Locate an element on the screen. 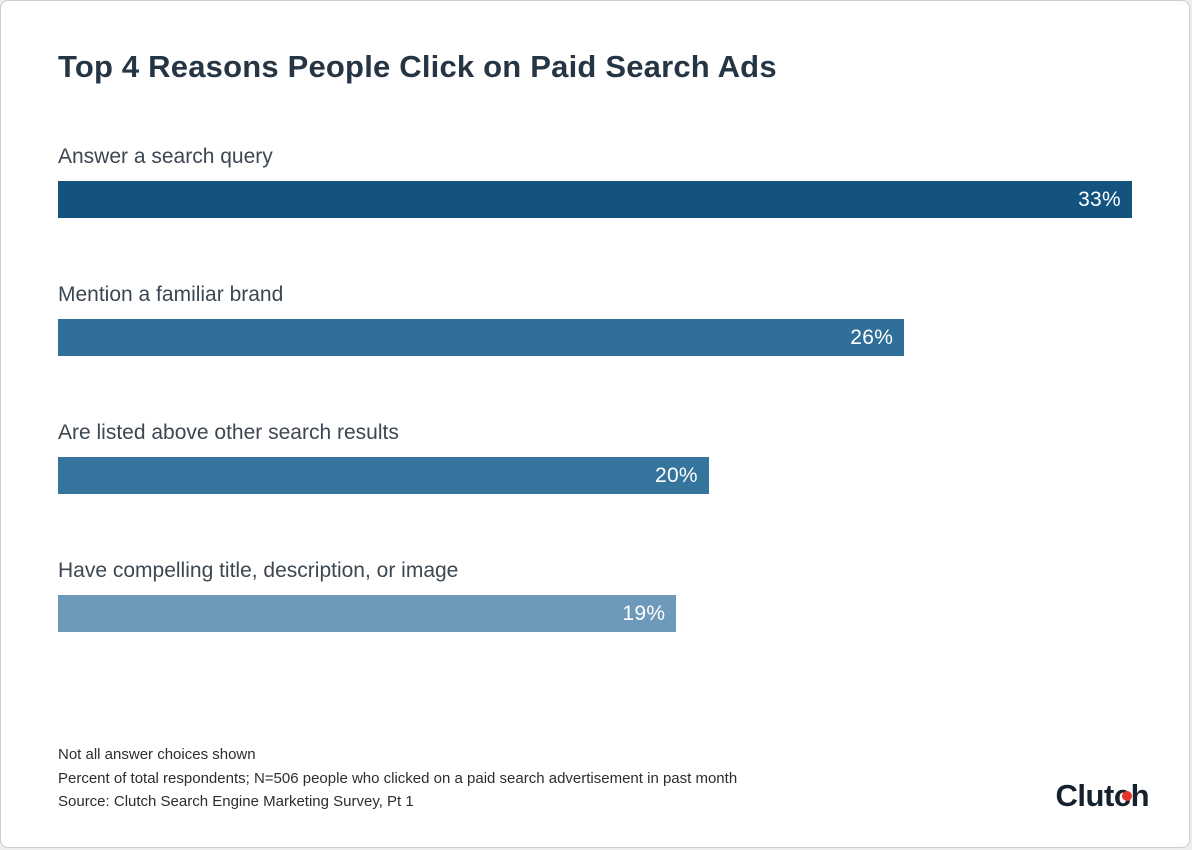  clutch-logo: Clutch is located at coordinates (1102, 795).